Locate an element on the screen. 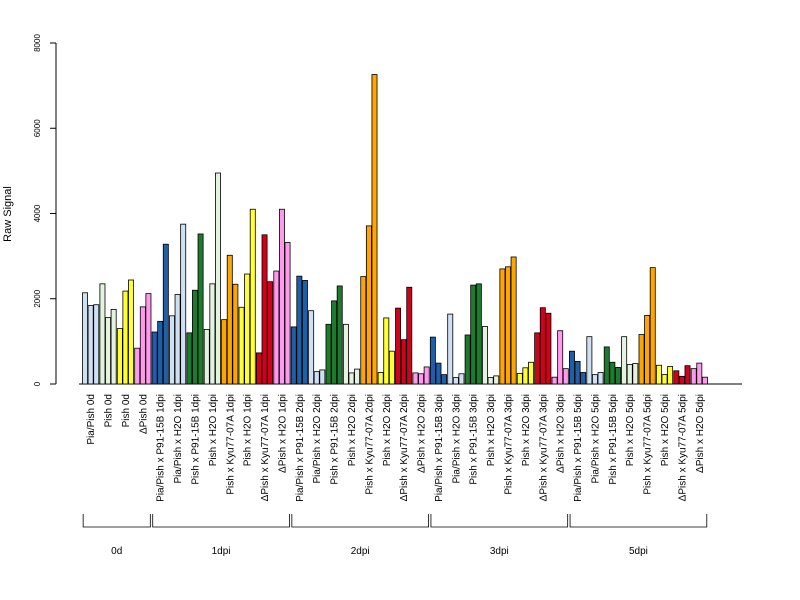  category-label: Pish x P91-15B 2dpi is located at coordinates (335, 439).